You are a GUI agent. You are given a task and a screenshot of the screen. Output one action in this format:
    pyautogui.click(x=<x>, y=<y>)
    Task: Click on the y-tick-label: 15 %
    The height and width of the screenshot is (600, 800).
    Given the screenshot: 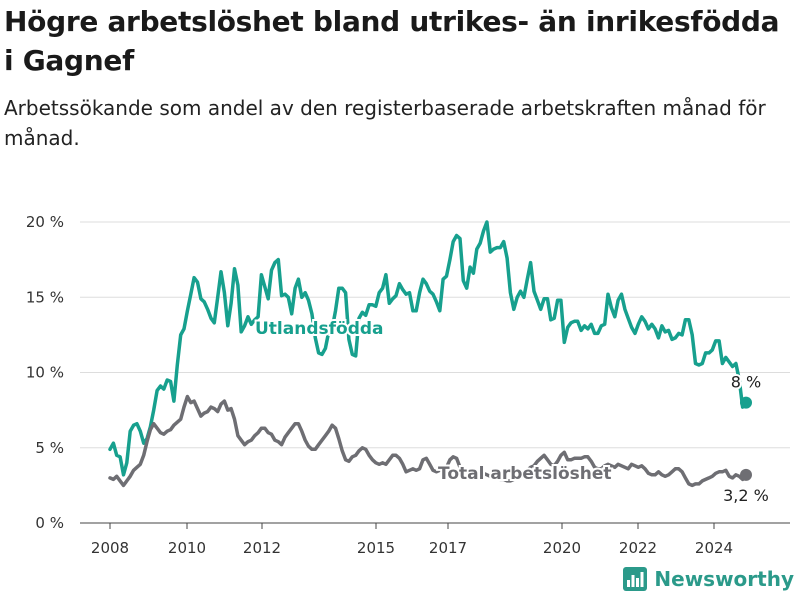 What is the action you would take?
    pyautogui.click(x=45, y=297)
    